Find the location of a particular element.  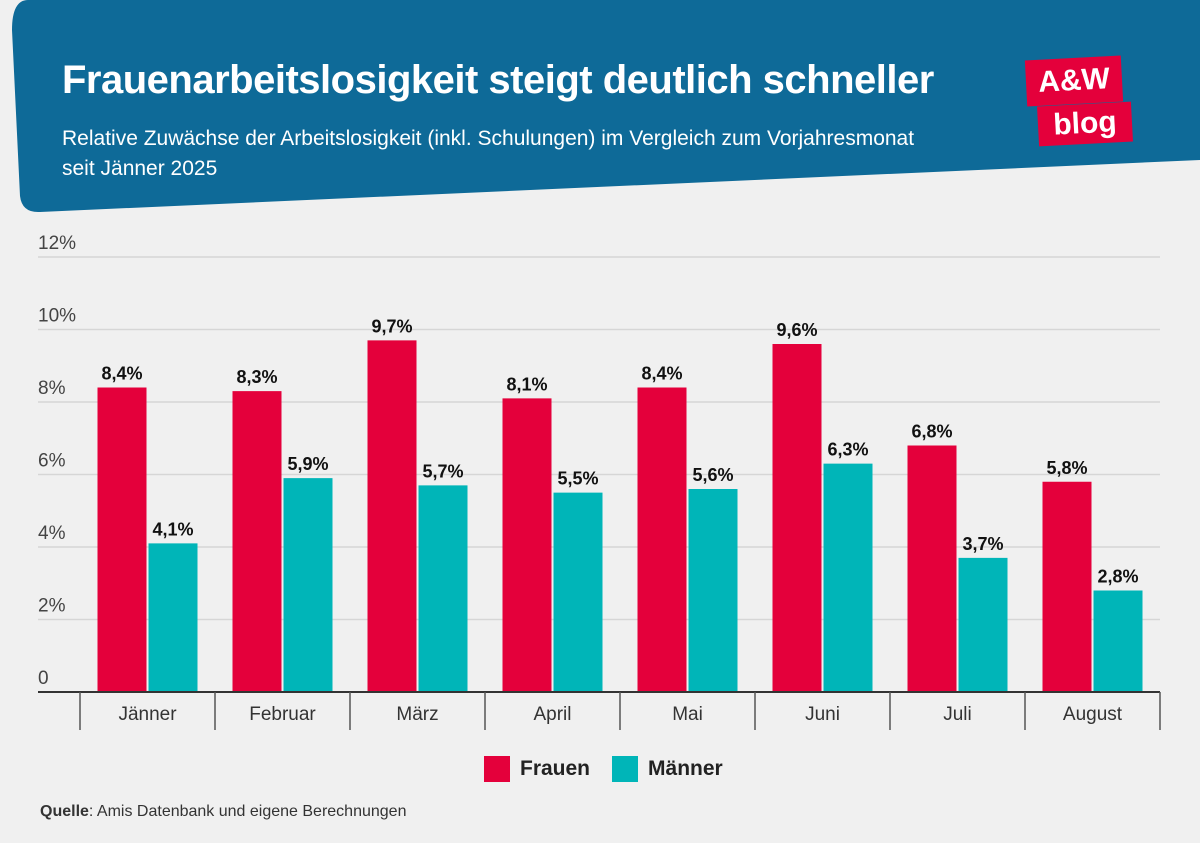

legend-item-maenner: Männer is located at coordinates (667, 769).